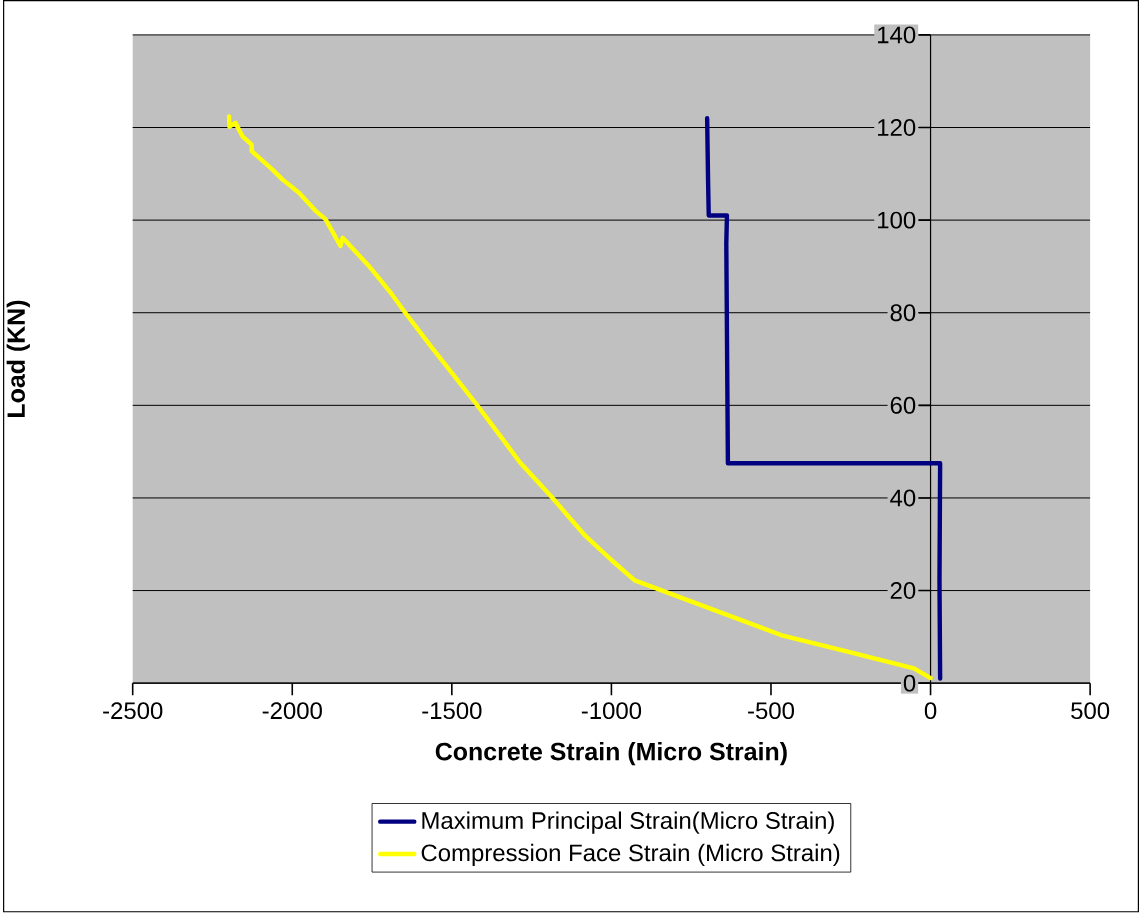 This screenshot has width=1139, height=913. I want to click on y-tick-label: 60, so click(903, 406).